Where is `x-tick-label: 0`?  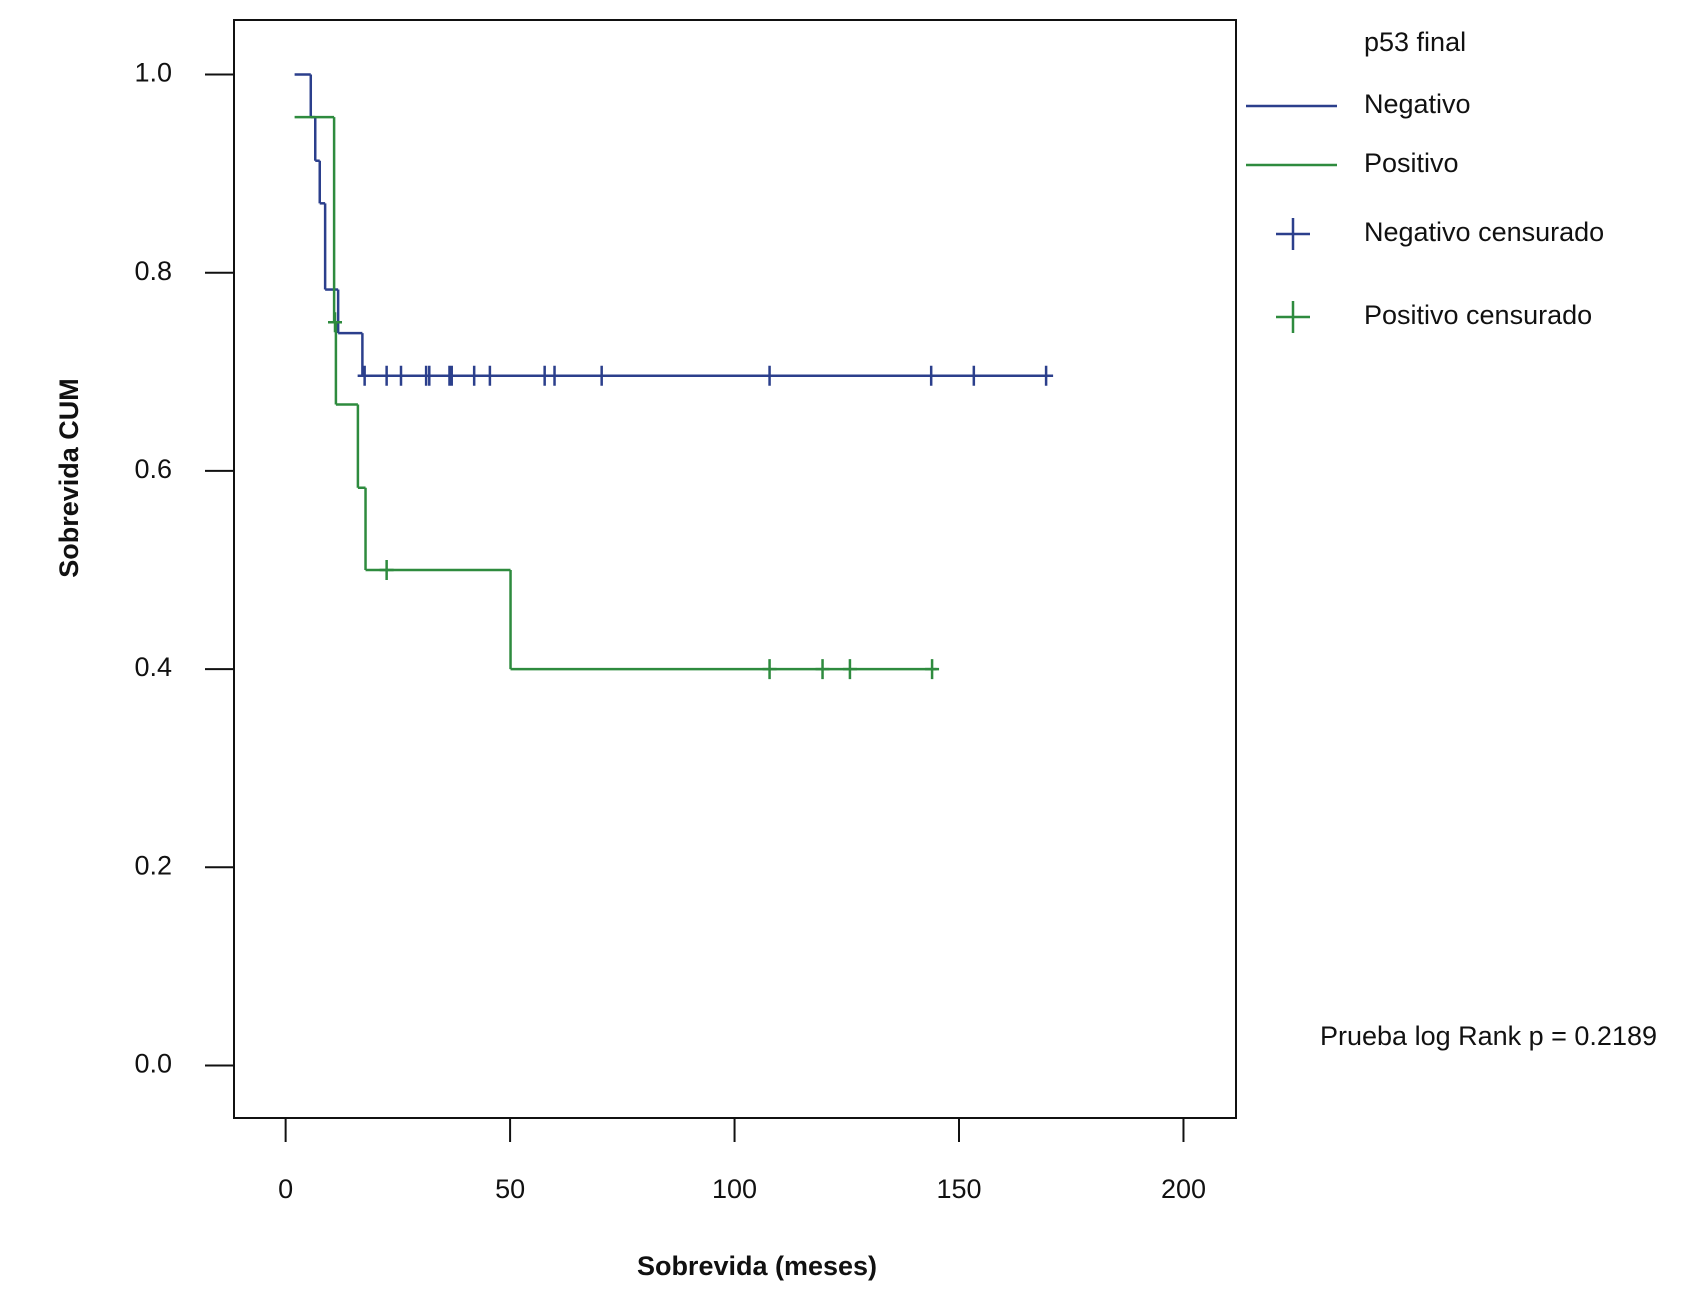 x-tick-label: 0 is located at coordinates (285, 1189).